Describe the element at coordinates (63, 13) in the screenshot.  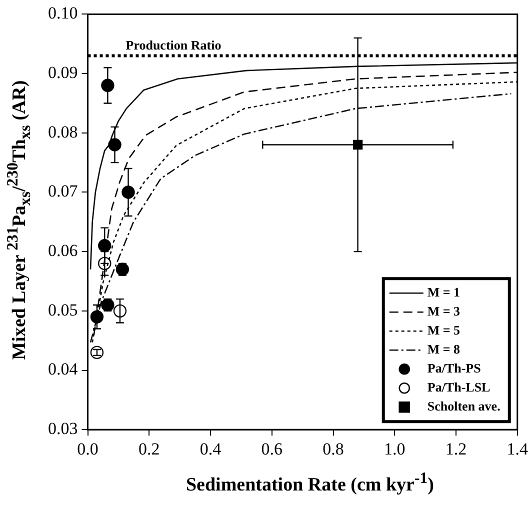
I see `y-tick-label: 0.10` at that location.